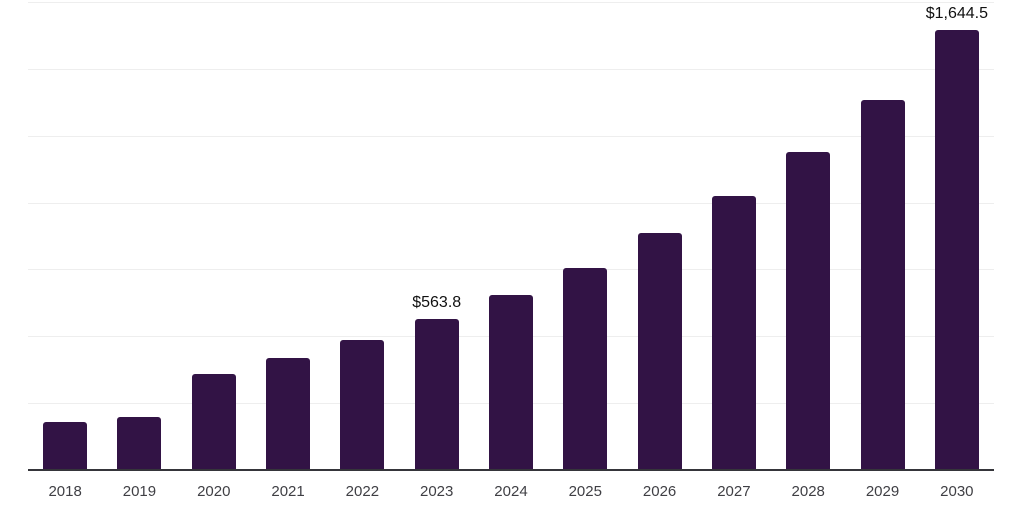  Describe the element at coordinates (288, 491) in the screenshot. I see `x-tick-label-2021: 2021` at that location.